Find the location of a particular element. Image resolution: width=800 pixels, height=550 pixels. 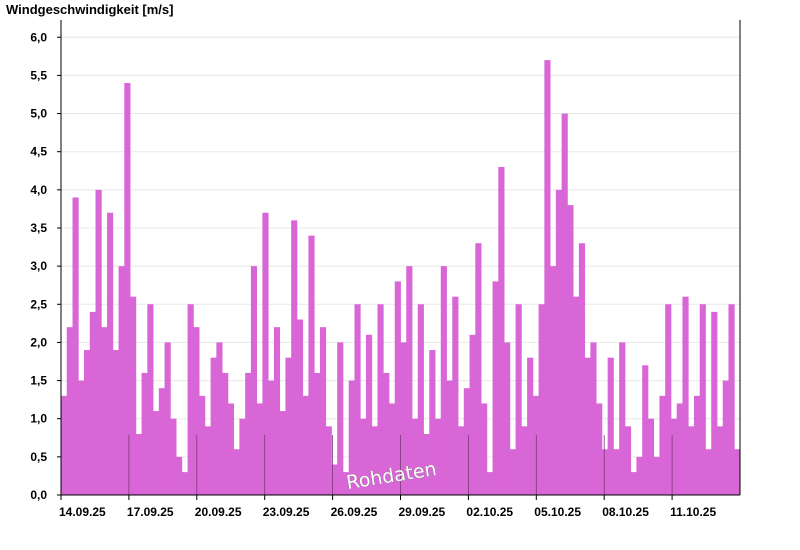

x-tick-label-9: 11.10.25 is located at coordinates (693, 512).